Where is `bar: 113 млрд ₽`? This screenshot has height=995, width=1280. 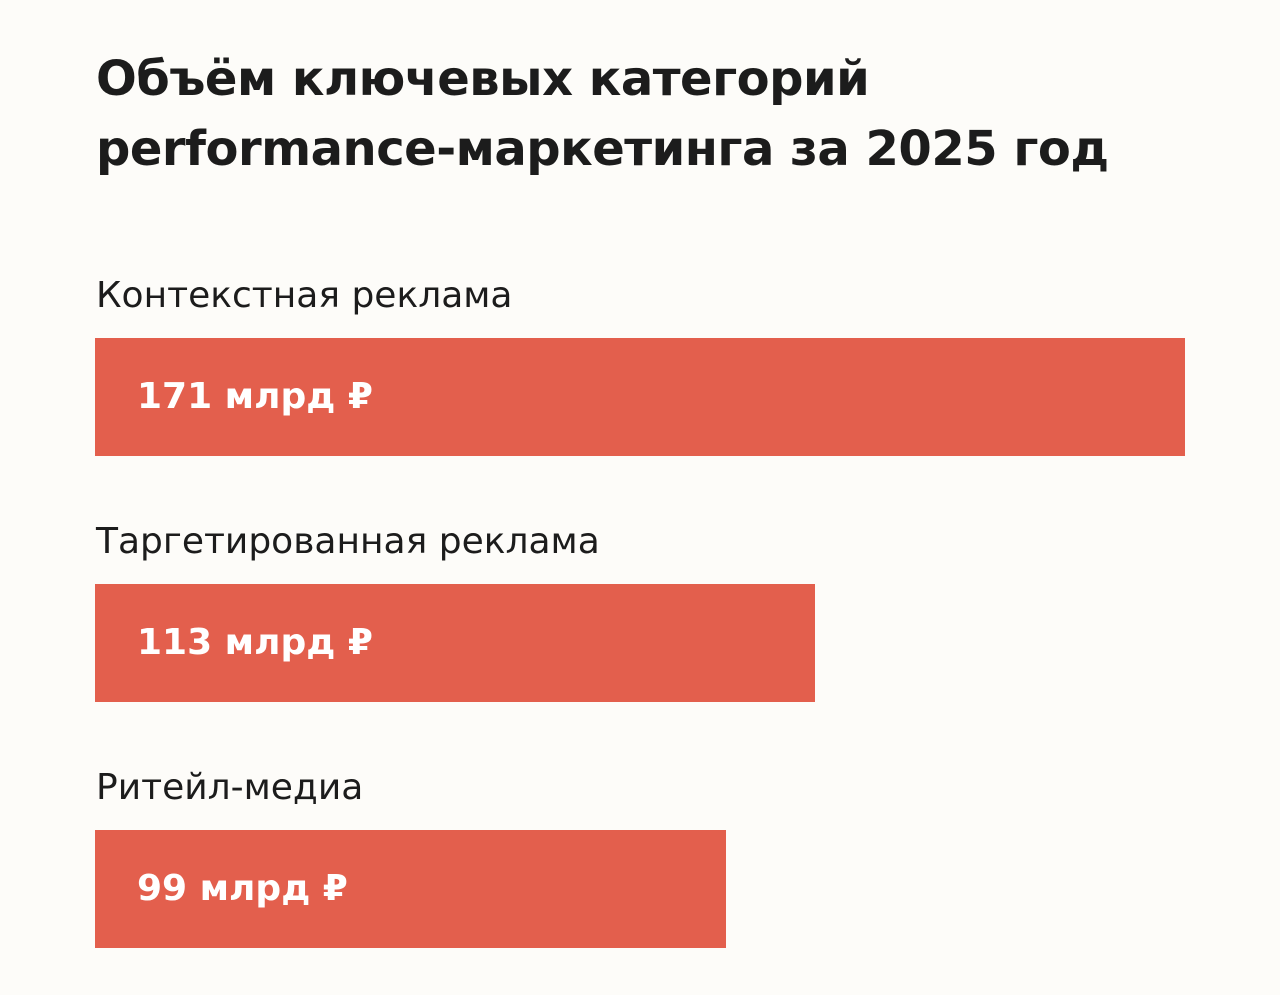
bar: 113 млрд ₽ is located at coordinates (455, 643).